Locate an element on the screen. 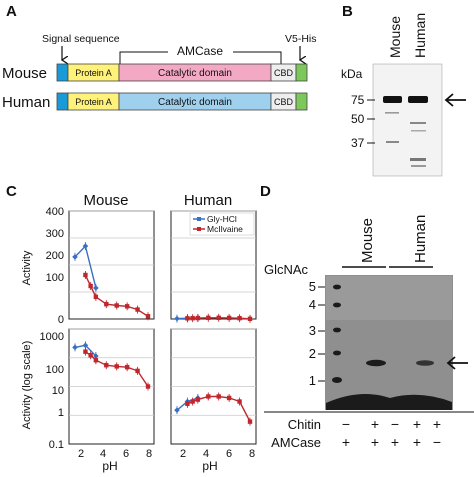 The width and height of the screenshot is (474, 477). panel-label-d: D is located at coordinates (265, 191).